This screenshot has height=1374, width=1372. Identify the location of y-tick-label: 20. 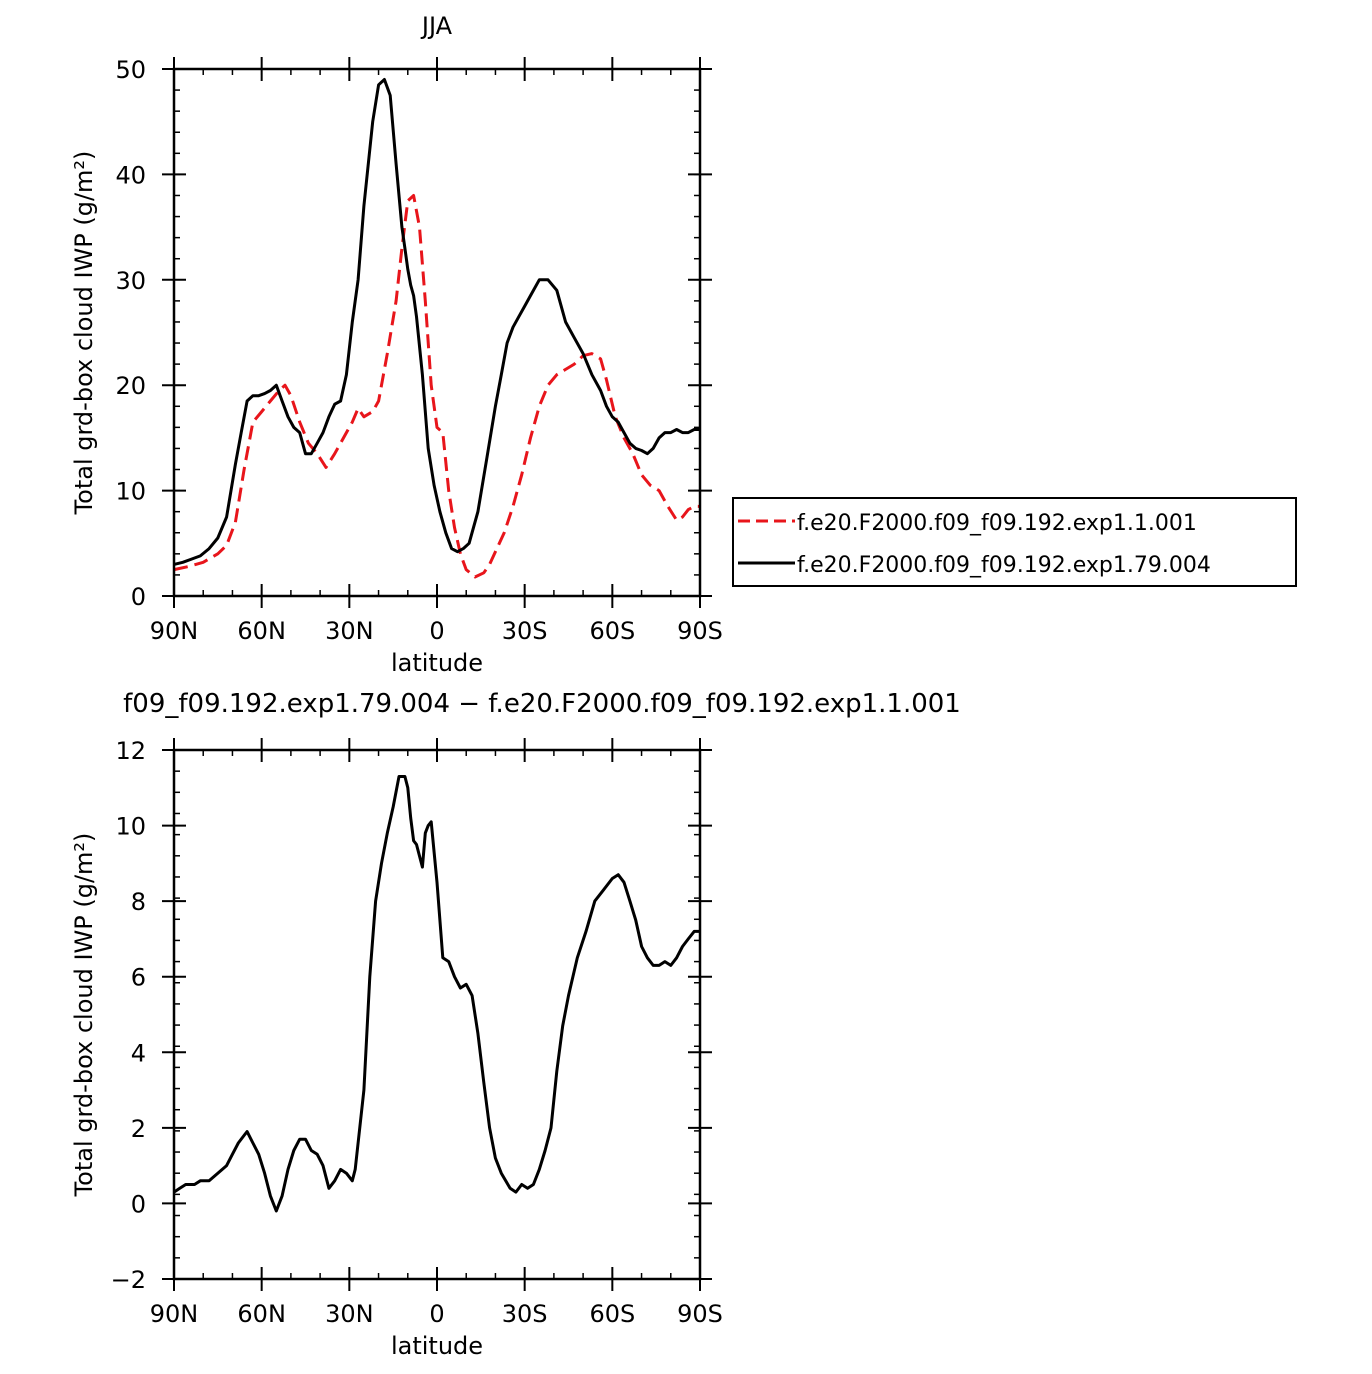
(130, 386).